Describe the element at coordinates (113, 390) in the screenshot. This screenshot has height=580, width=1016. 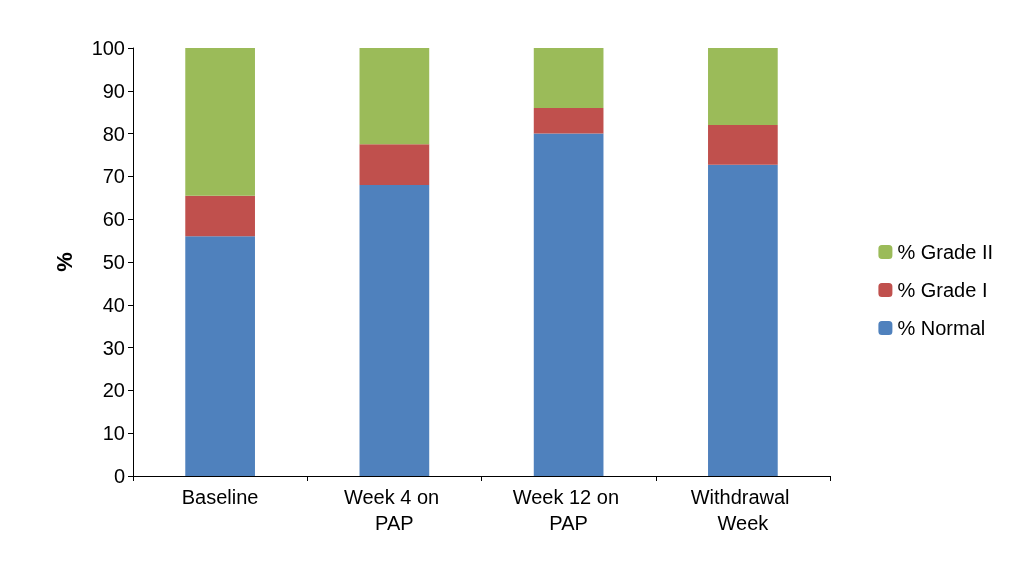
I see `y-tick-label: 20` at that location.